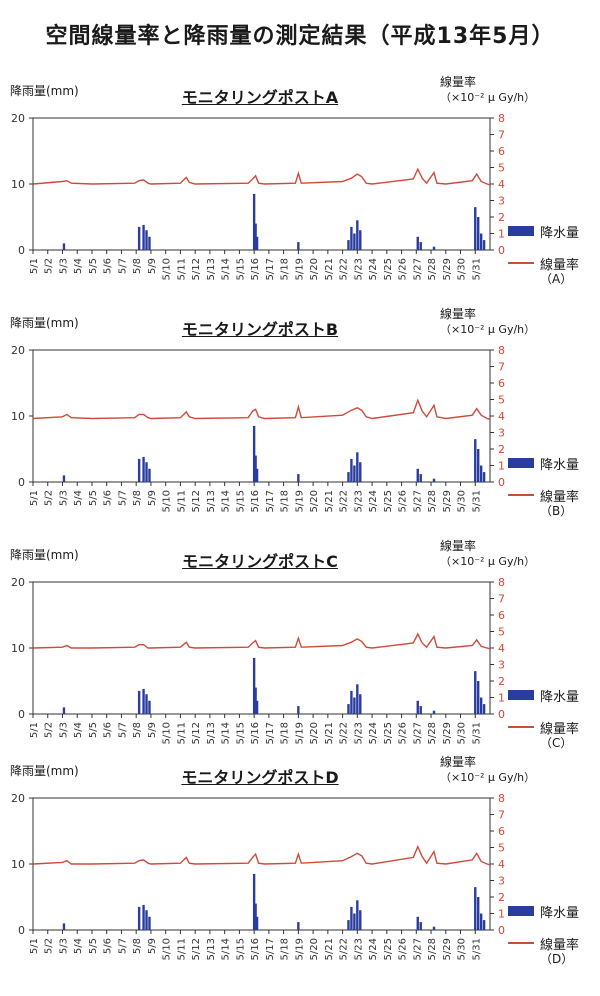  Describe the element at coordinates (63, 946) in the screenshot. I see `x-tick-label: 5/3` at that location.